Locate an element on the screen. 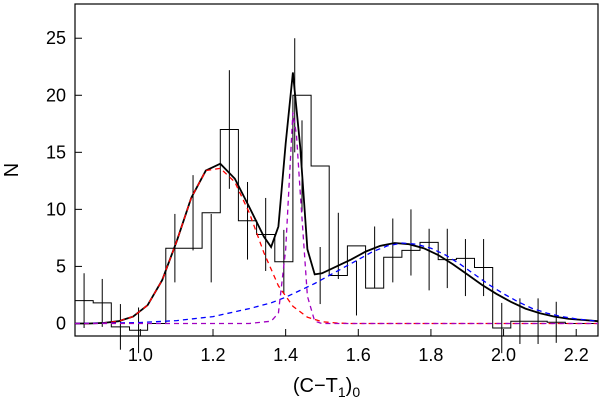 Image resolution: width=600 pixels, height=401 pixels. x-tick-label: 1.6 is located at coordinates (358, 355).